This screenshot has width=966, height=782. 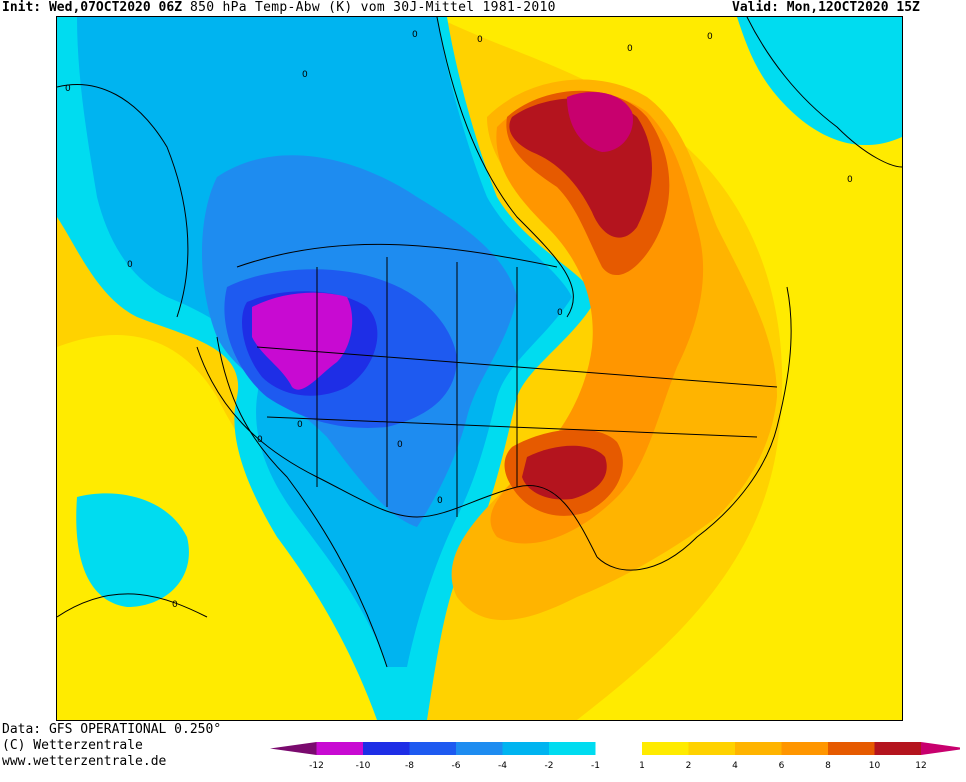 I want to click on cold-core-purple, so click(x=302, y=341).